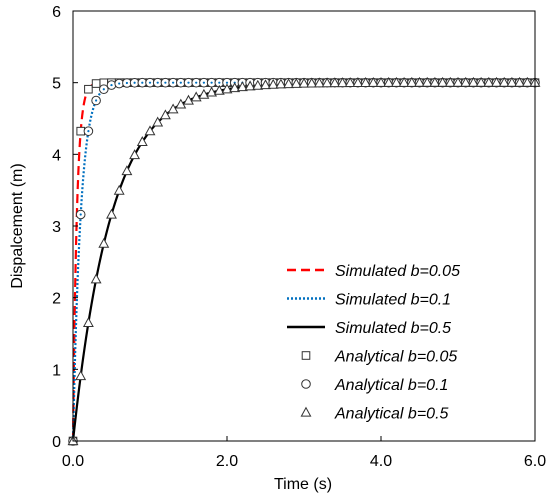  I want to click on legend-label: Analytical b=0.05, so click(395, 357).